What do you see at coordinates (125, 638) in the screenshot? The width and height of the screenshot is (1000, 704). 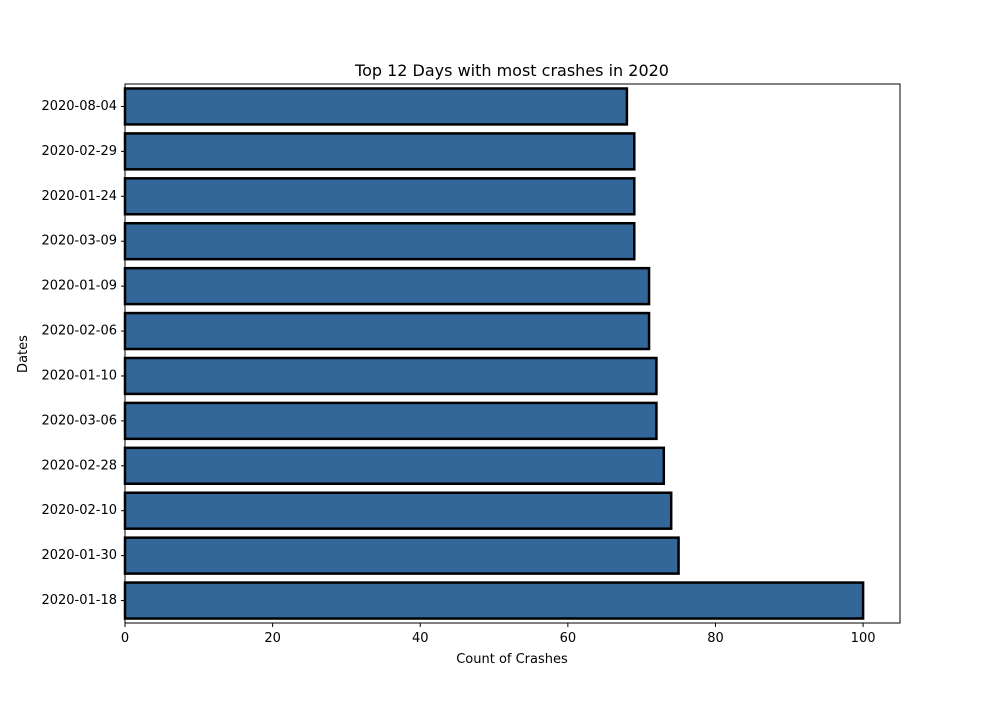 I see `x-tick-label: 0` at bounding box center [125, 638].